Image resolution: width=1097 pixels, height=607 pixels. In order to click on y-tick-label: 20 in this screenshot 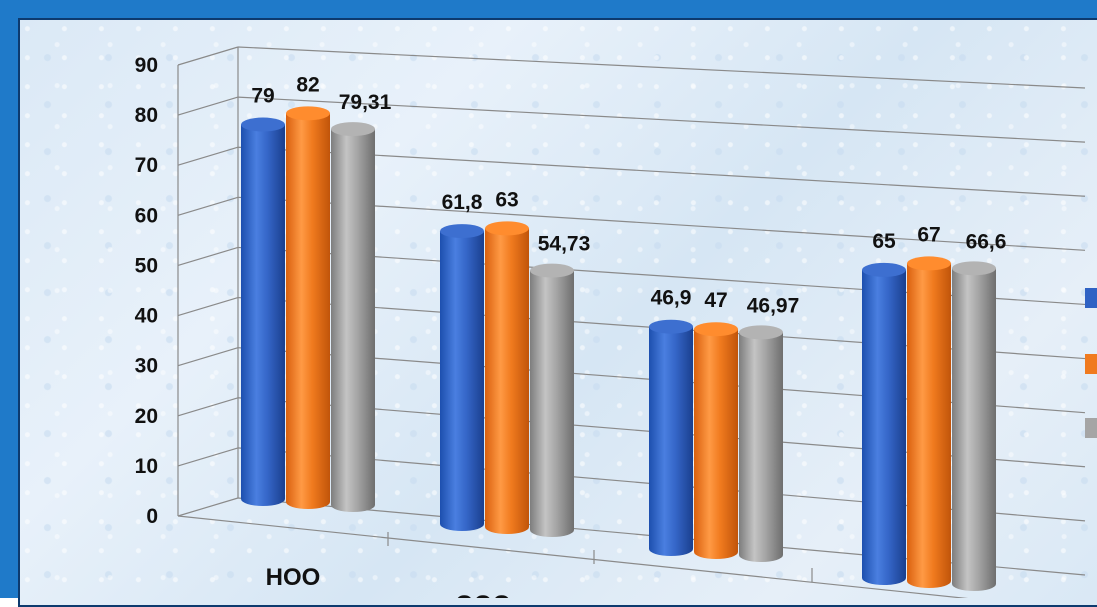, I will do `click(146, 416)`.